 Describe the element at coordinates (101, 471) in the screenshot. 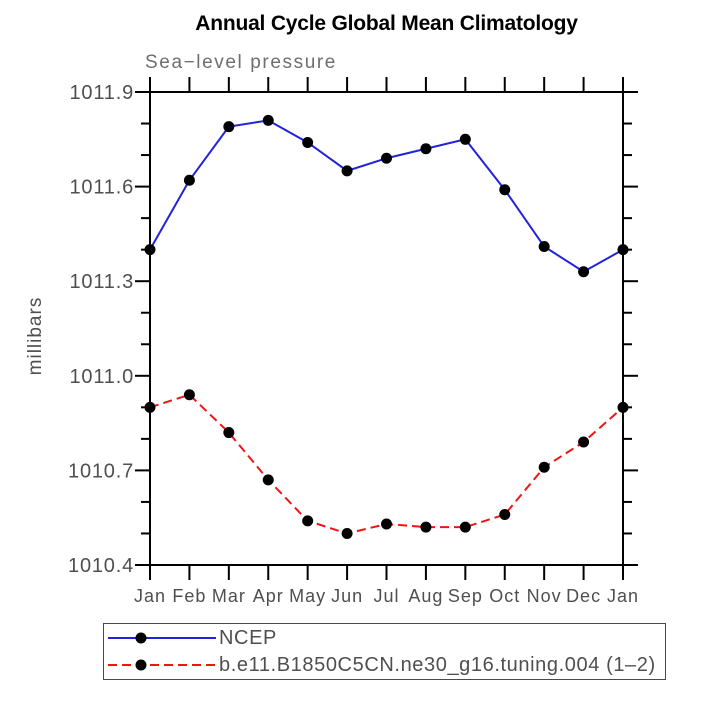

I see `y-tick-label: 1010.7` at that location.